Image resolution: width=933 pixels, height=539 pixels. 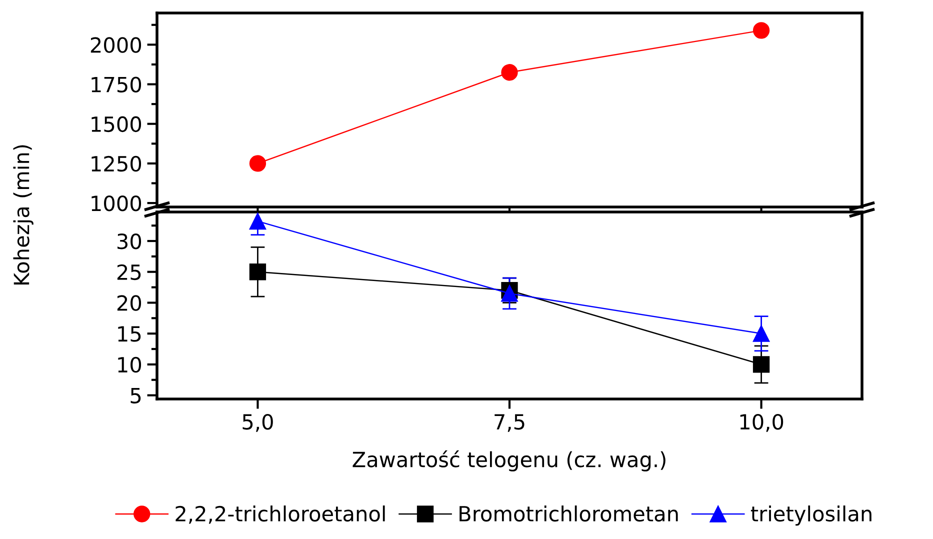 I want to click on y-tick-label: 15, so click(x=129, y=334).